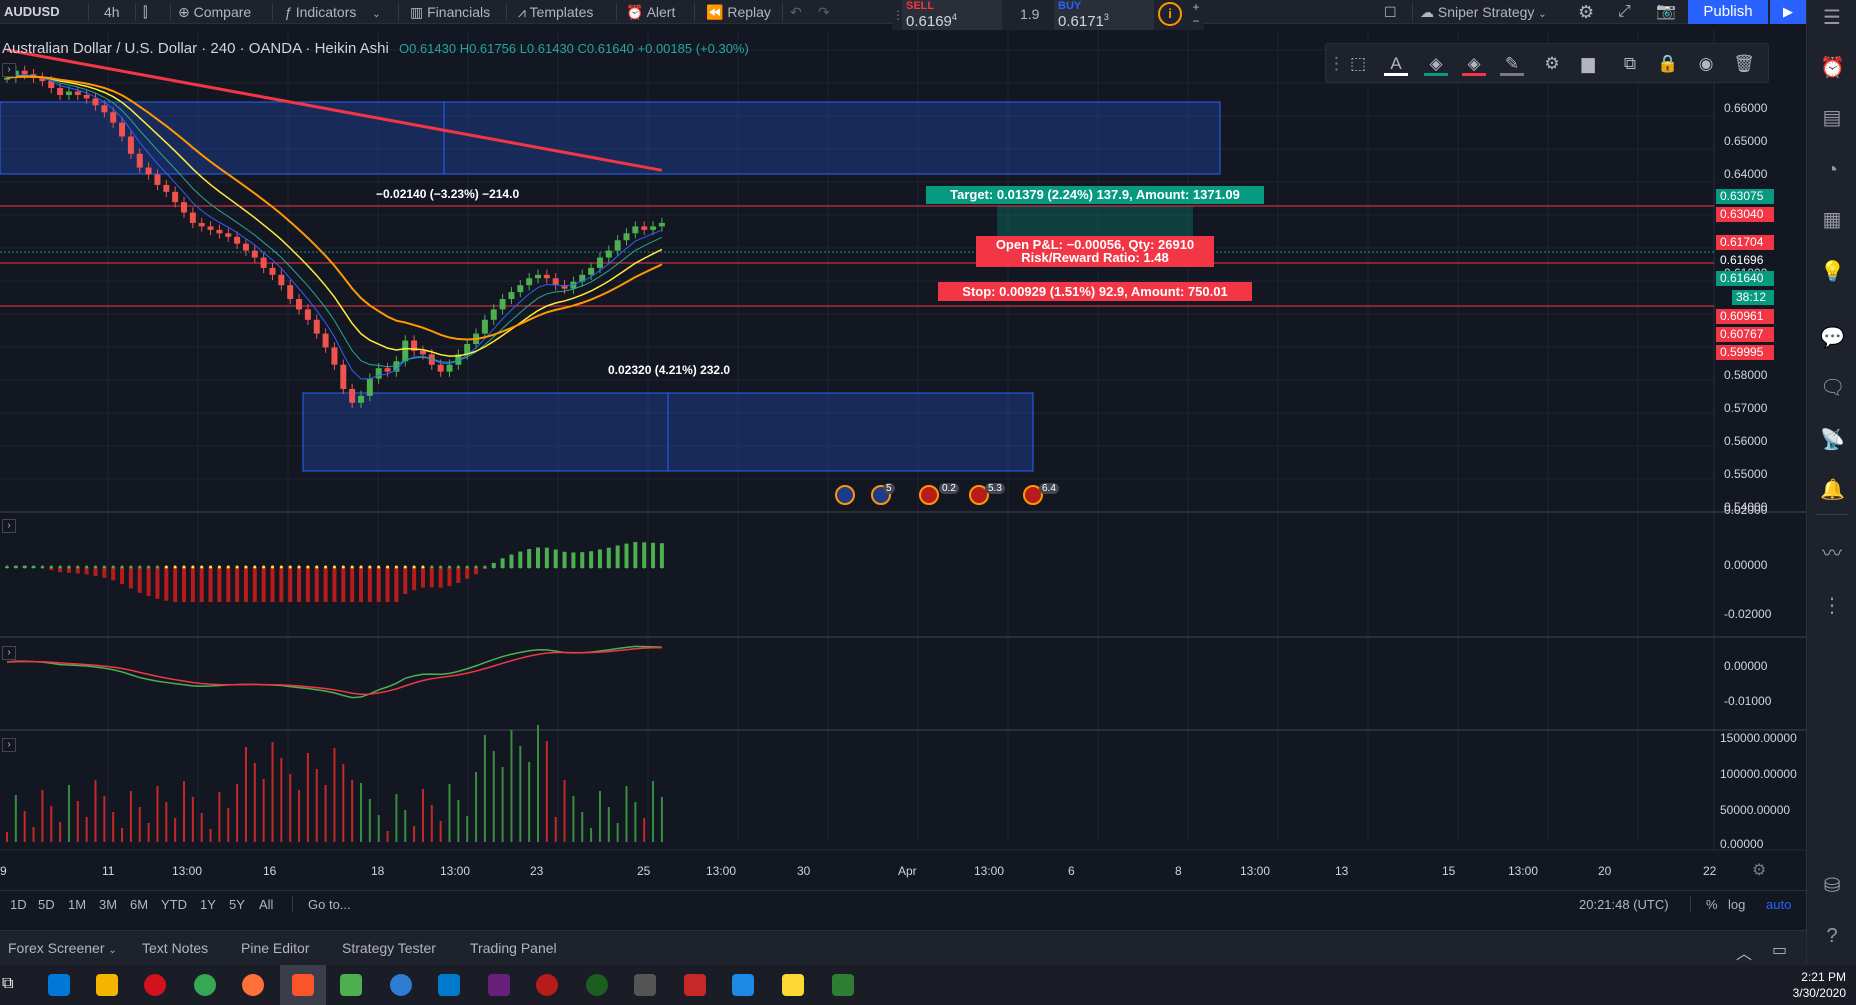 This screenshot has height=1005, width=1856. Describe the element at coordinates (793, 985) in the screenshot. I see `sticky-notes-icon` at that location.